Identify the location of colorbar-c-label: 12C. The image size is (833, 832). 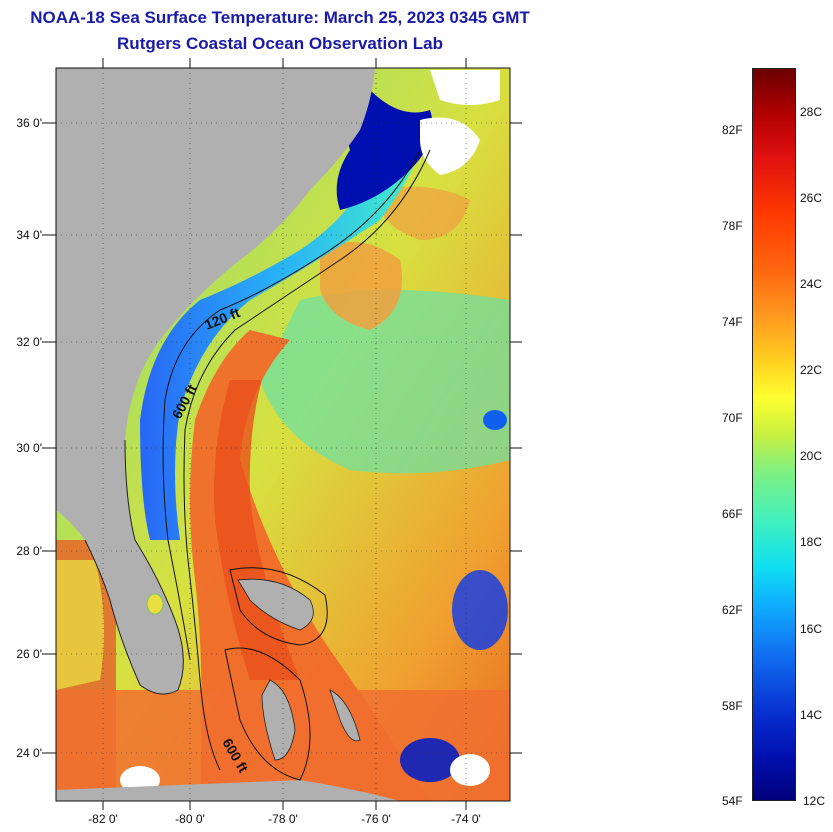
(814, 801).